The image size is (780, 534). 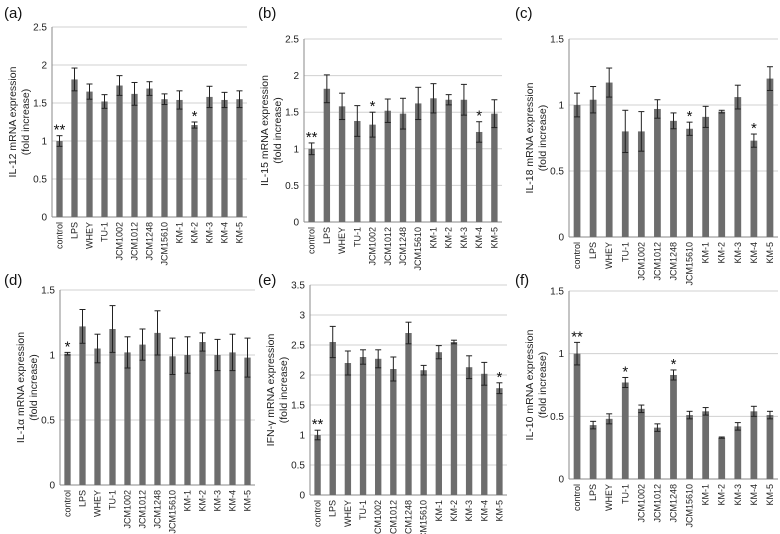 I want to click on panel-label-d: (d), so click(x=13, y=280).